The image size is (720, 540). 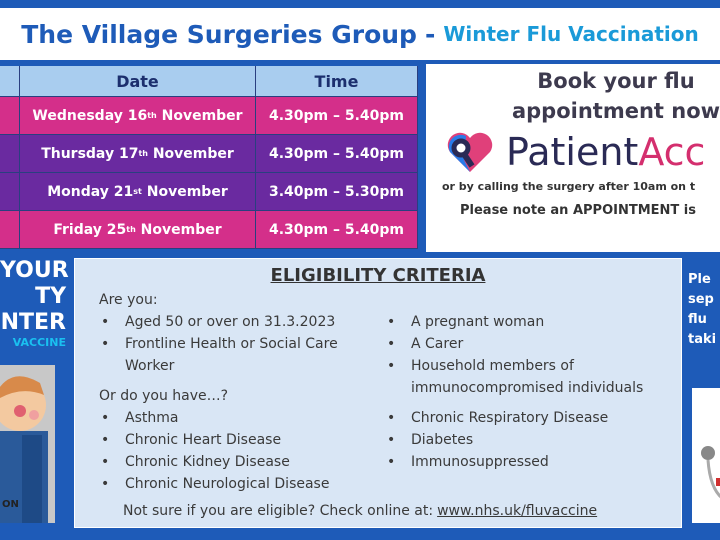 What do you see at coordinates (219, 34) in the screenshot?
I see `page-title: The Village Surgeries Group` at bounding box center [219, 34].